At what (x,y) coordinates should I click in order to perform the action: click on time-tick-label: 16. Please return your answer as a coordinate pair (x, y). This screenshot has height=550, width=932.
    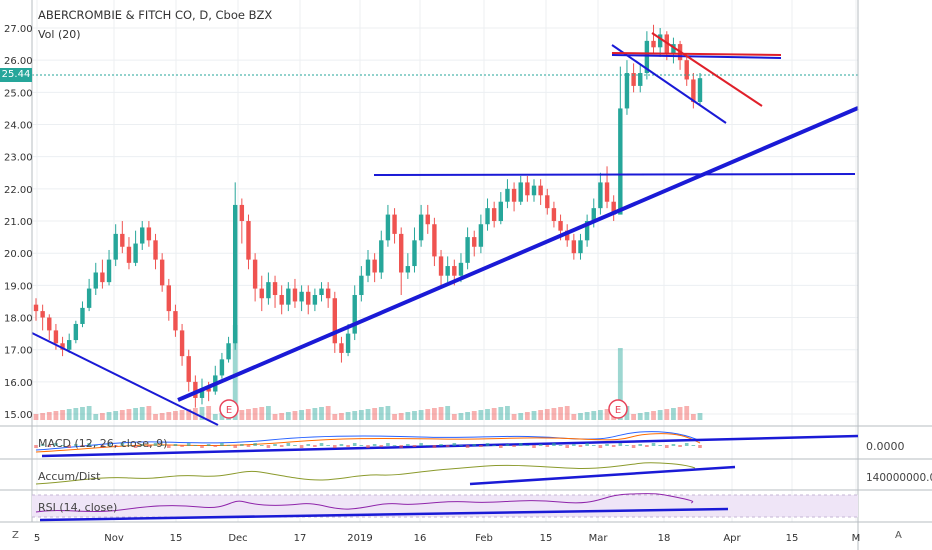
    Looking at the image, I should click on (420, 538).